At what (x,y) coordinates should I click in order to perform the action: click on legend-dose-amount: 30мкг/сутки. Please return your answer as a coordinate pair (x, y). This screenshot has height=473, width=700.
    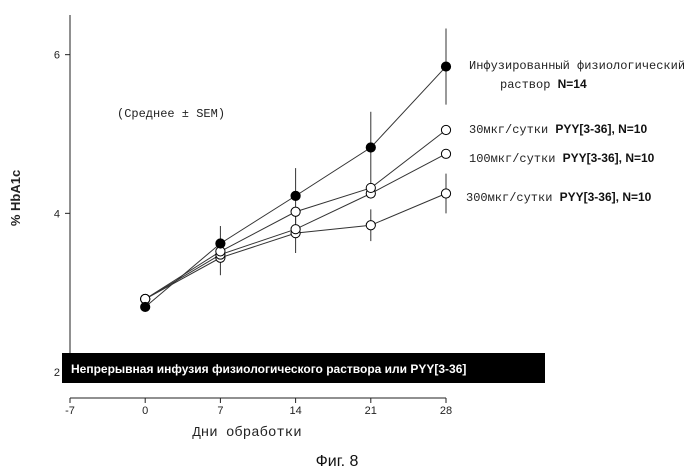
    Looking at the image, I should click on (512, 130).